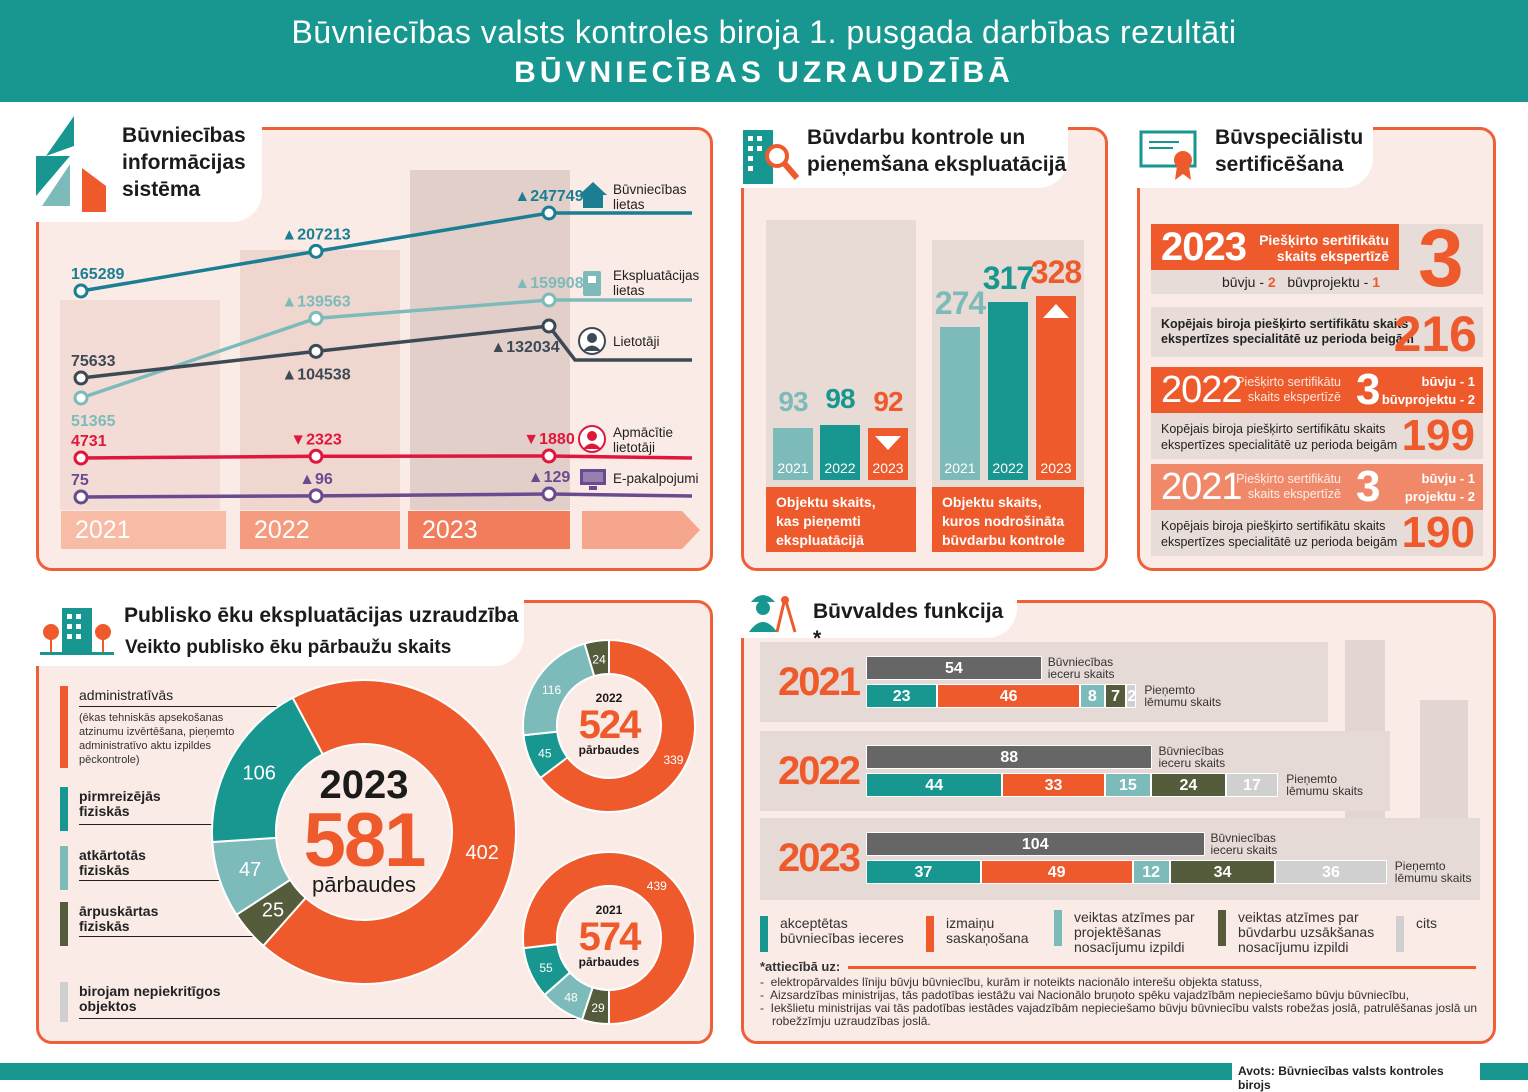  Describe the element at coordinates (1056, 313) in the screenshot. I see `trend-up-icon` at that location.